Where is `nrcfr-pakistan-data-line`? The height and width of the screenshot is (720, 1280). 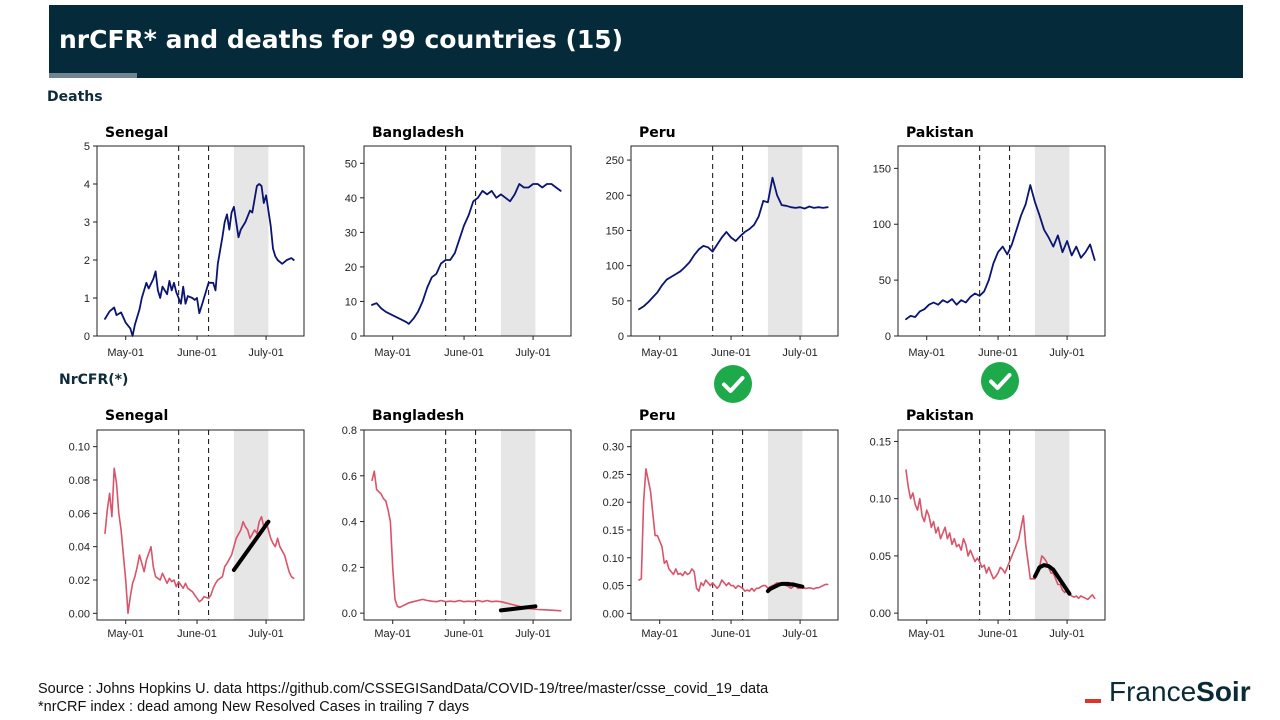
nrcfr-pakistan-data-line is located at coordinates (1000, 535).